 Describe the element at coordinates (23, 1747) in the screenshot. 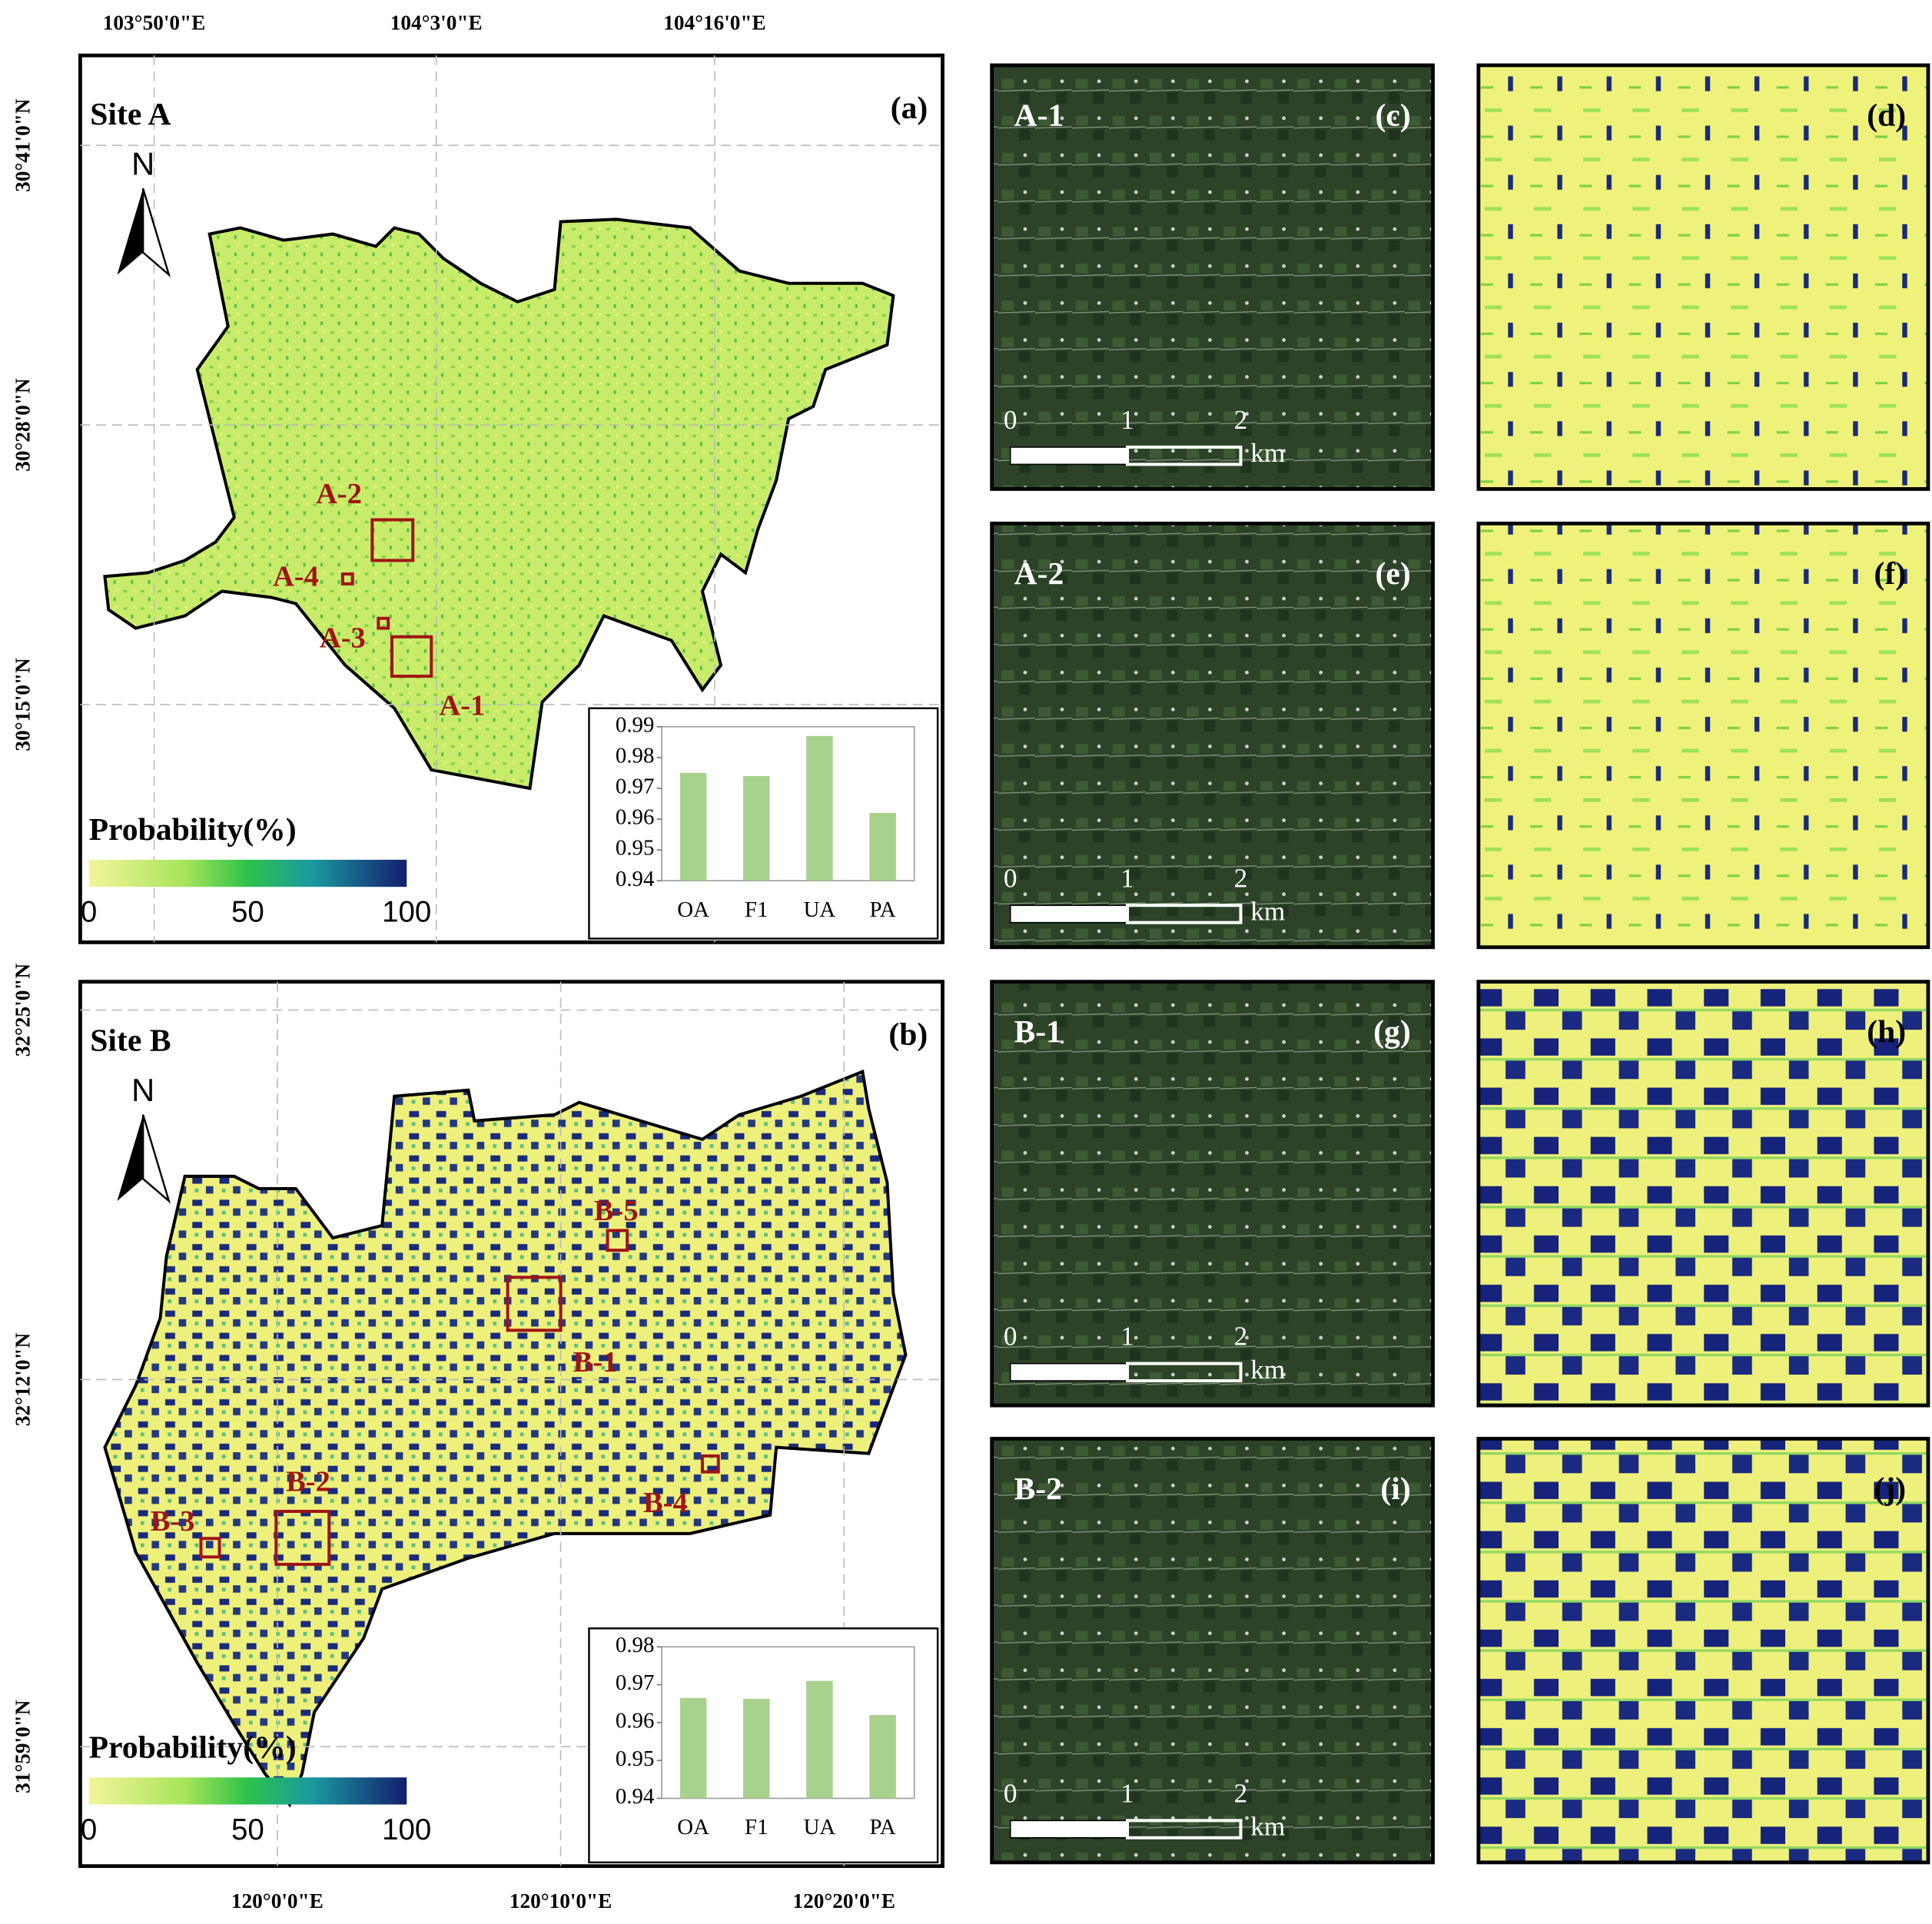

I see `lat-label: 31°59'0"N` at that location.